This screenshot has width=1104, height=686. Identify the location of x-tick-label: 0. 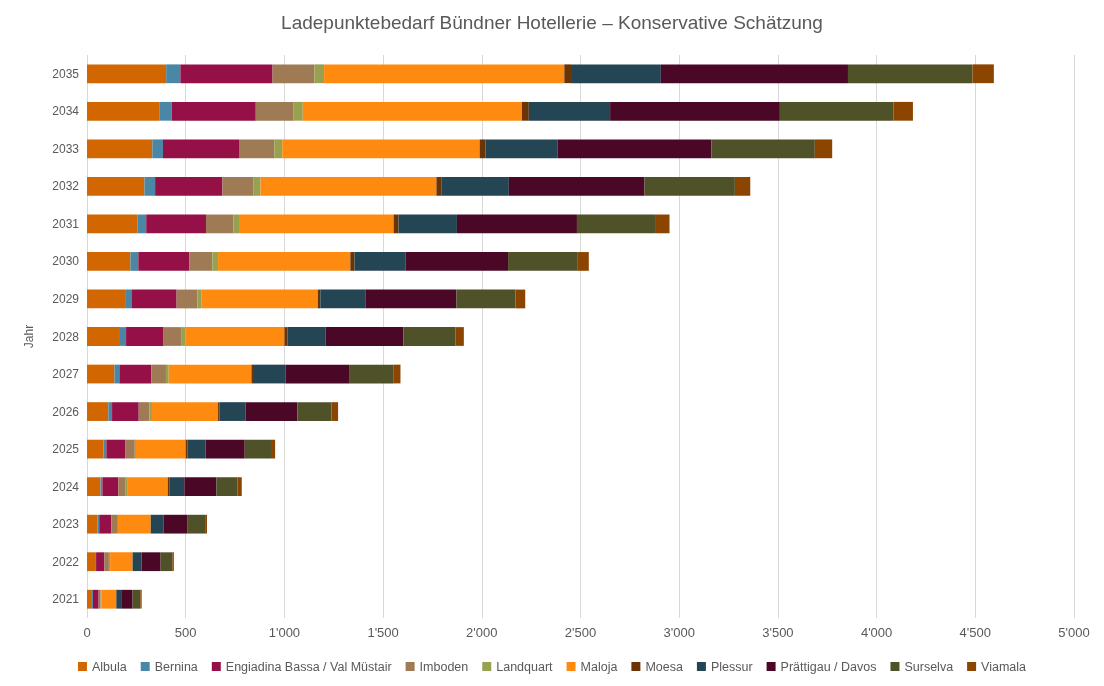
(87, 632).